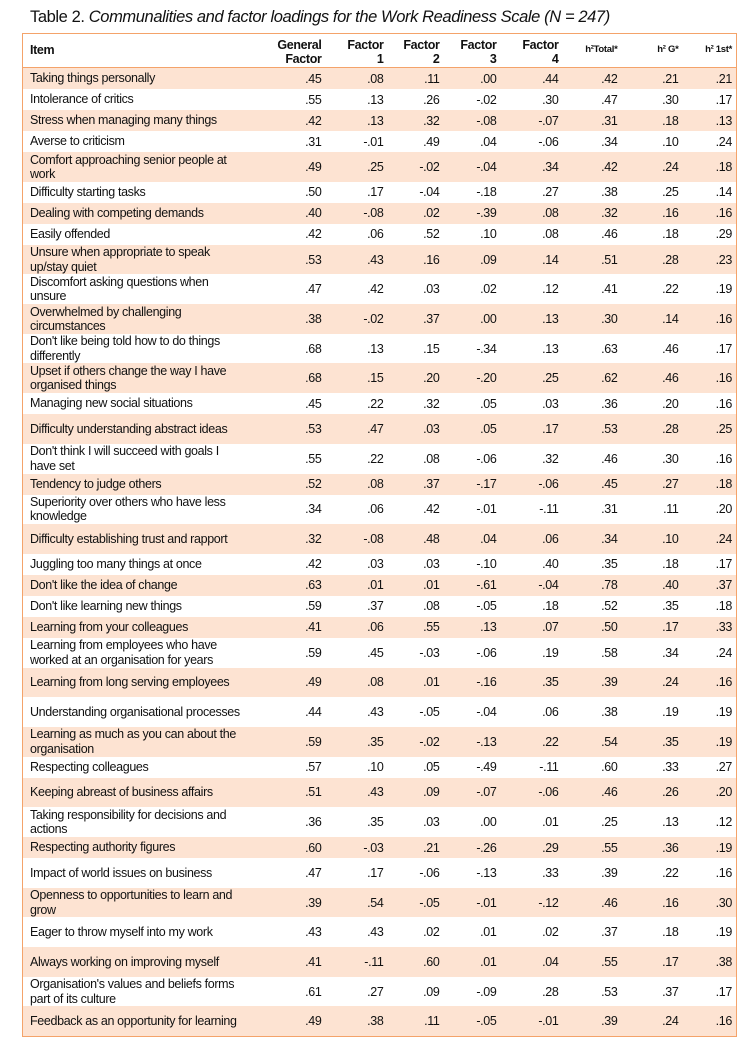 The width and height of the screenshot is (748, 1042). Describe the element at coordinates (89, 766) in the screenshot. I see `item-label: Respecting colleagues` at that location.